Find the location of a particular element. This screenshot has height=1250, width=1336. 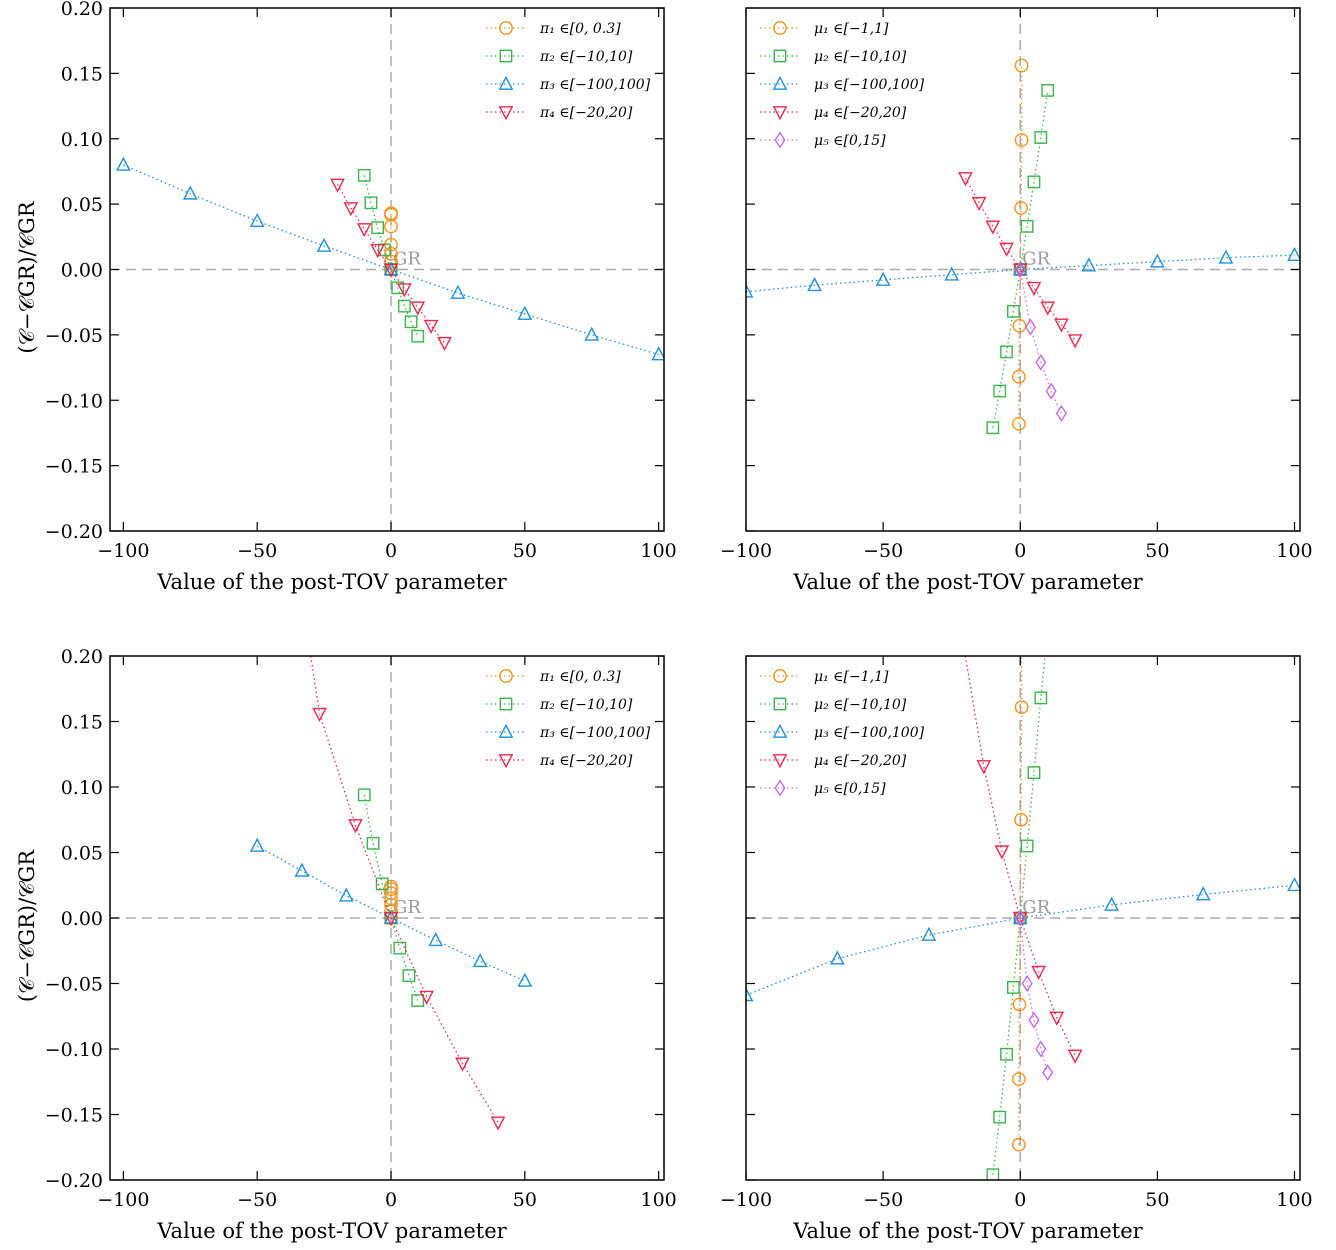

gr-annotation: GR is located at coordinates (407, 907).